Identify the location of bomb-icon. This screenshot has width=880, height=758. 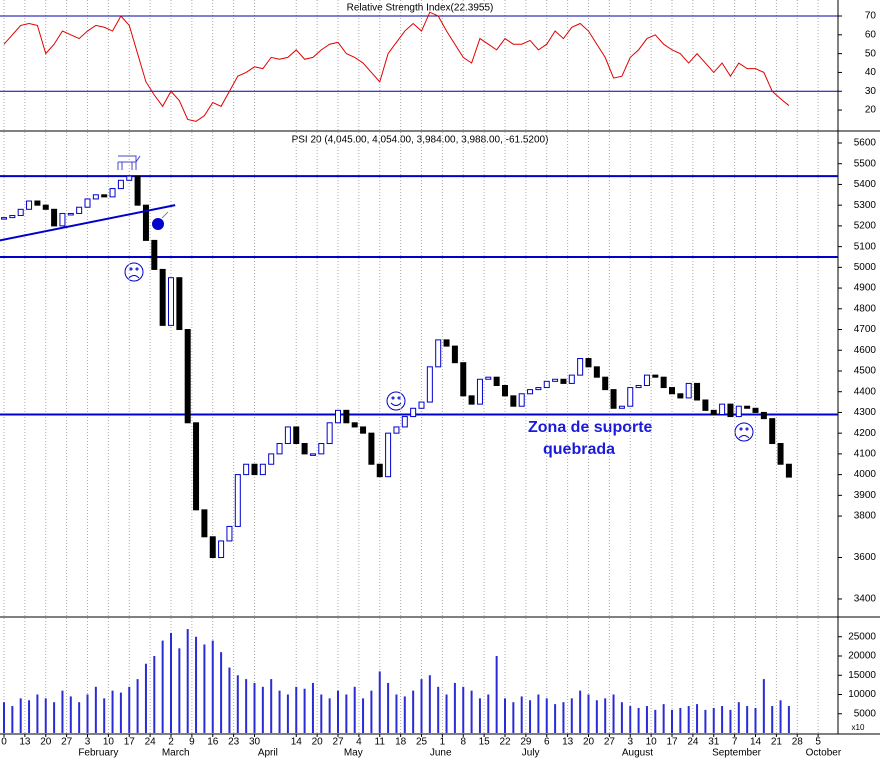
(160, 220).